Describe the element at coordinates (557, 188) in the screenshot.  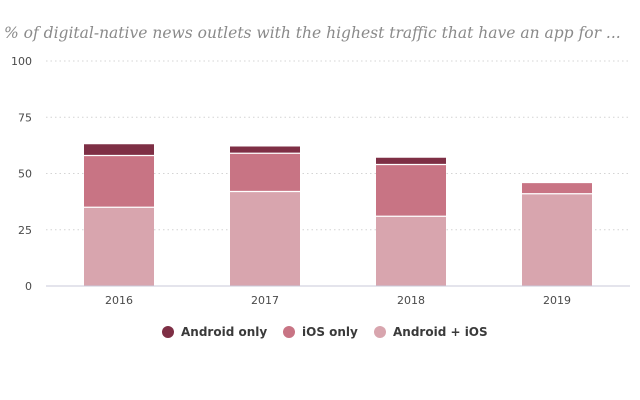
I see `bar-2019-ios-only` at that location.